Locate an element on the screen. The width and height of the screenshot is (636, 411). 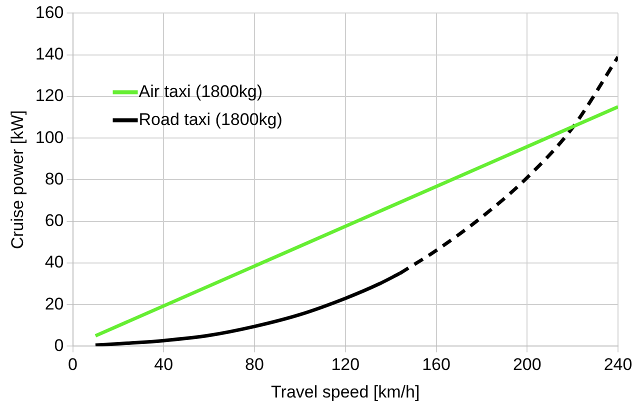
y-tick-label: 40 is located at coordinates (54, 262).